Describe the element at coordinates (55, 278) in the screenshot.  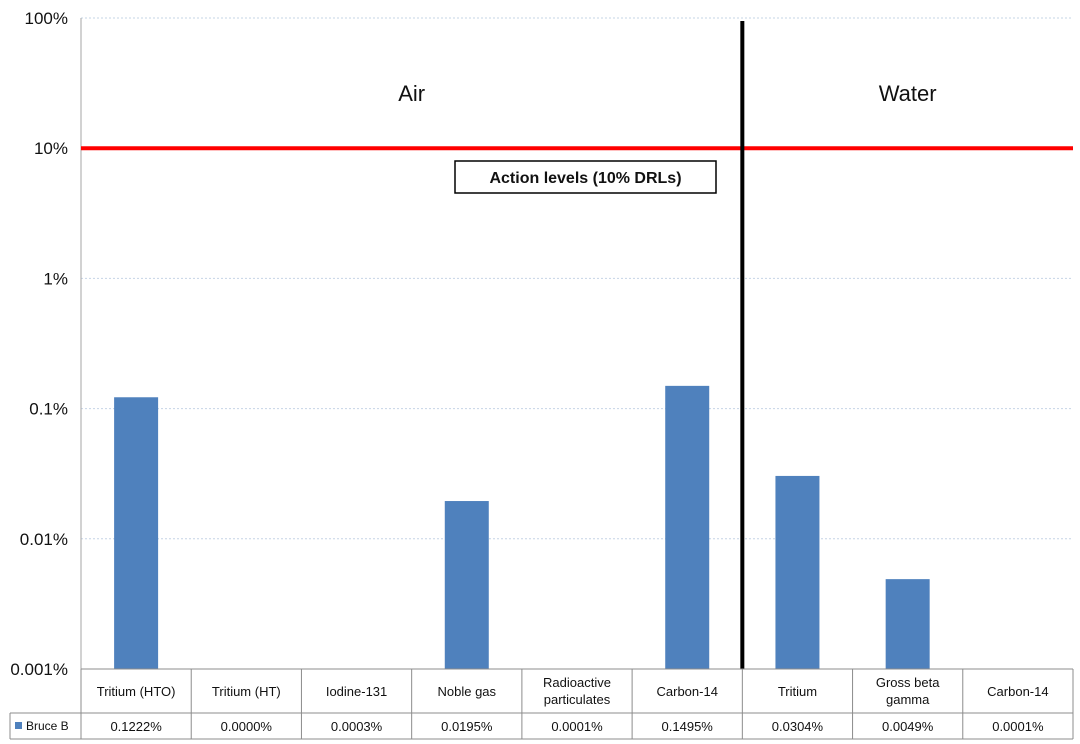
I see `y-tick-label: 1%` at that location.